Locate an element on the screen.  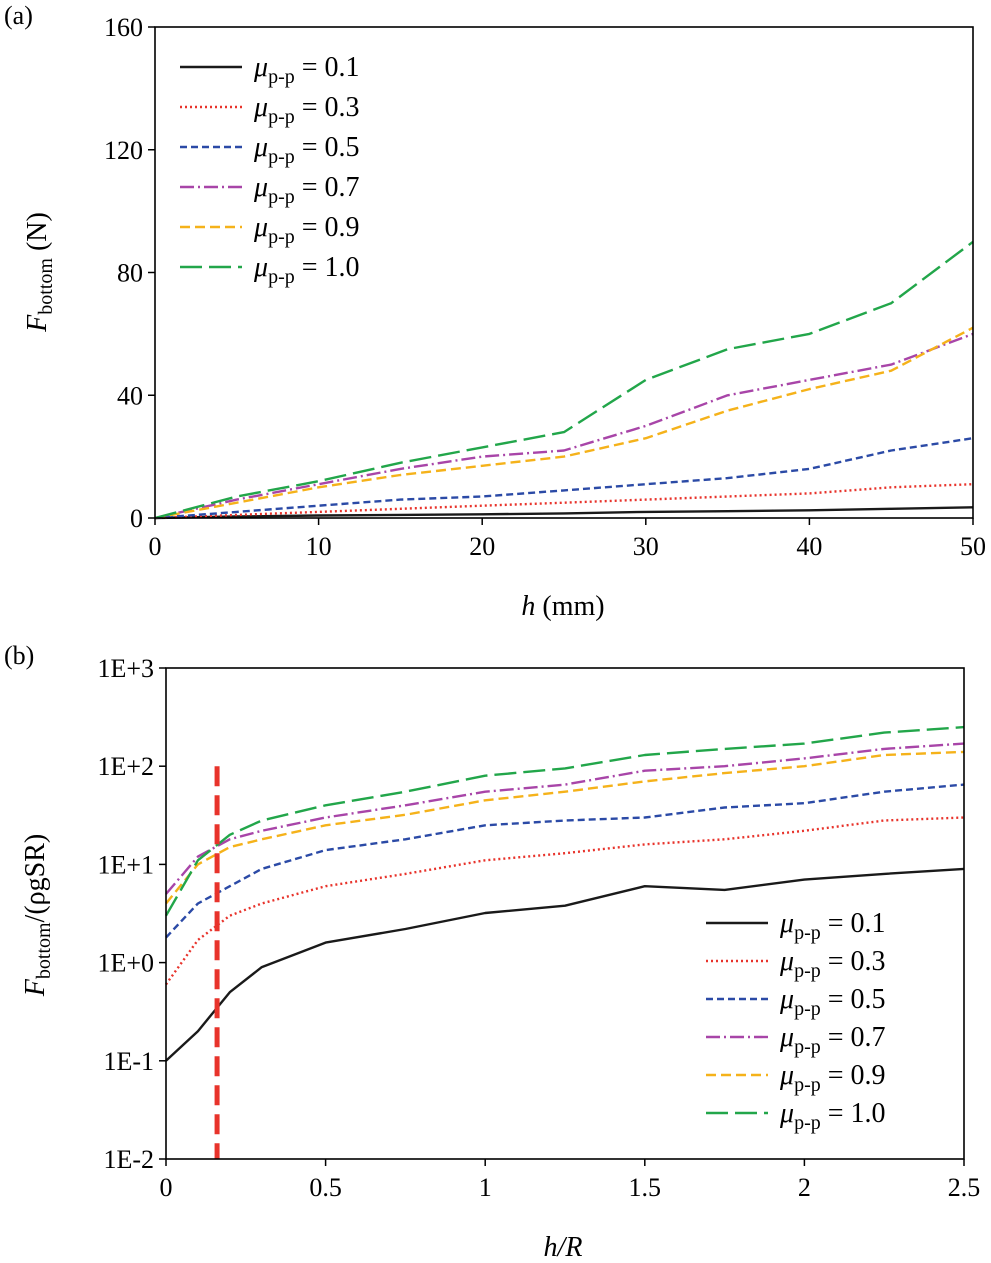
panel-b-x-axis-label-var: h is located at coordinates (551, 1247).